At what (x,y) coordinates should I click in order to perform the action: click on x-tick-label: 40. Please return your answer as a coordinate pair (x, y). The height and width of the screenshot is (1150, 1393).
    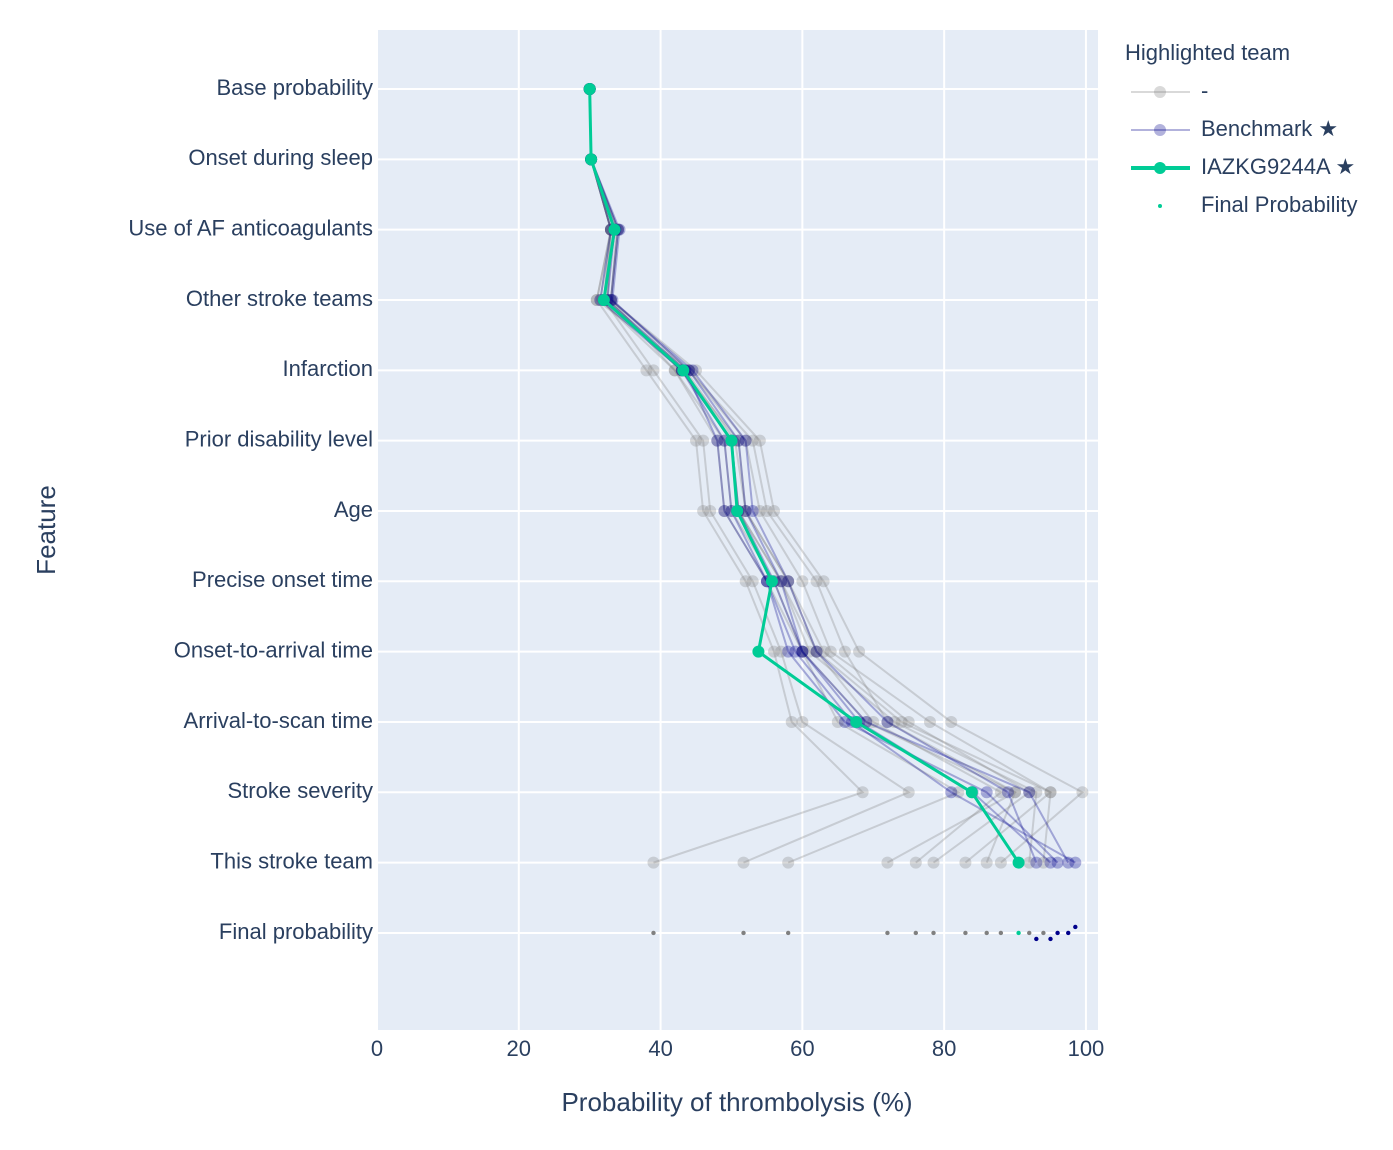
    Looking at the image, I should click on (660, 1048).